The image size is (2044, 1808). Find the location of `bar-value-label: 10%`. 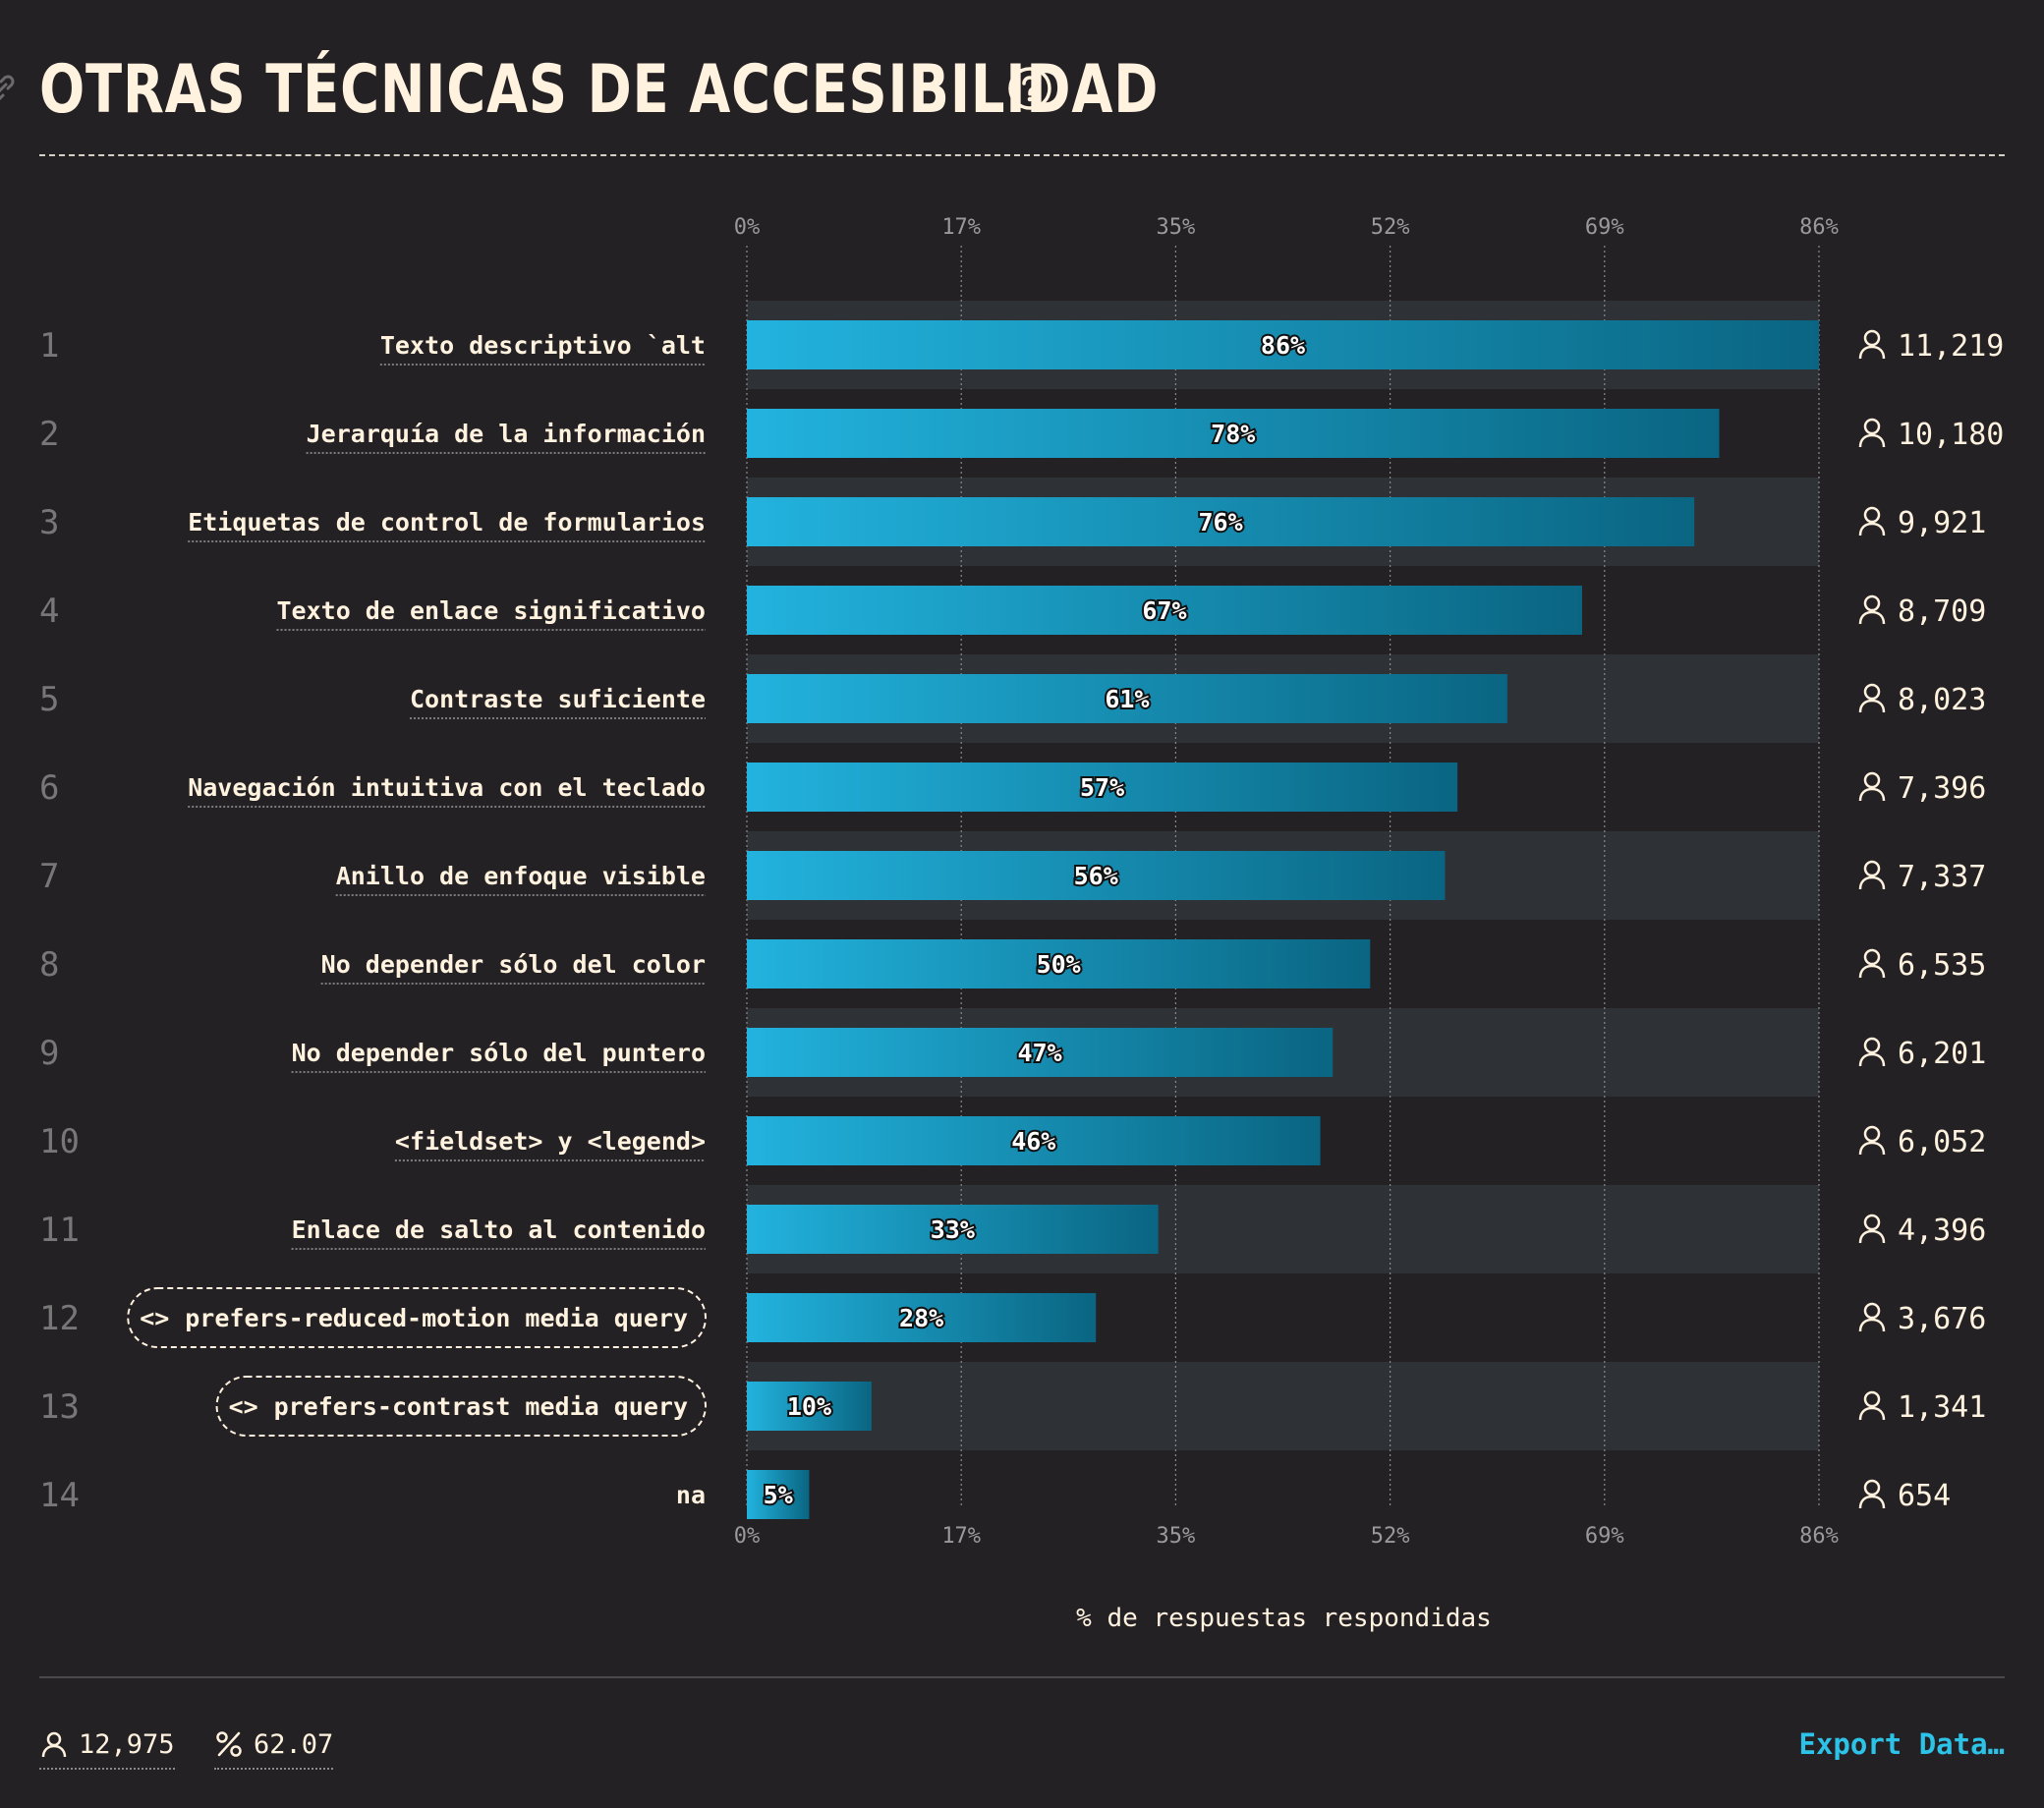

bar-value-label: 10% is located at coordinates (809, 1406).